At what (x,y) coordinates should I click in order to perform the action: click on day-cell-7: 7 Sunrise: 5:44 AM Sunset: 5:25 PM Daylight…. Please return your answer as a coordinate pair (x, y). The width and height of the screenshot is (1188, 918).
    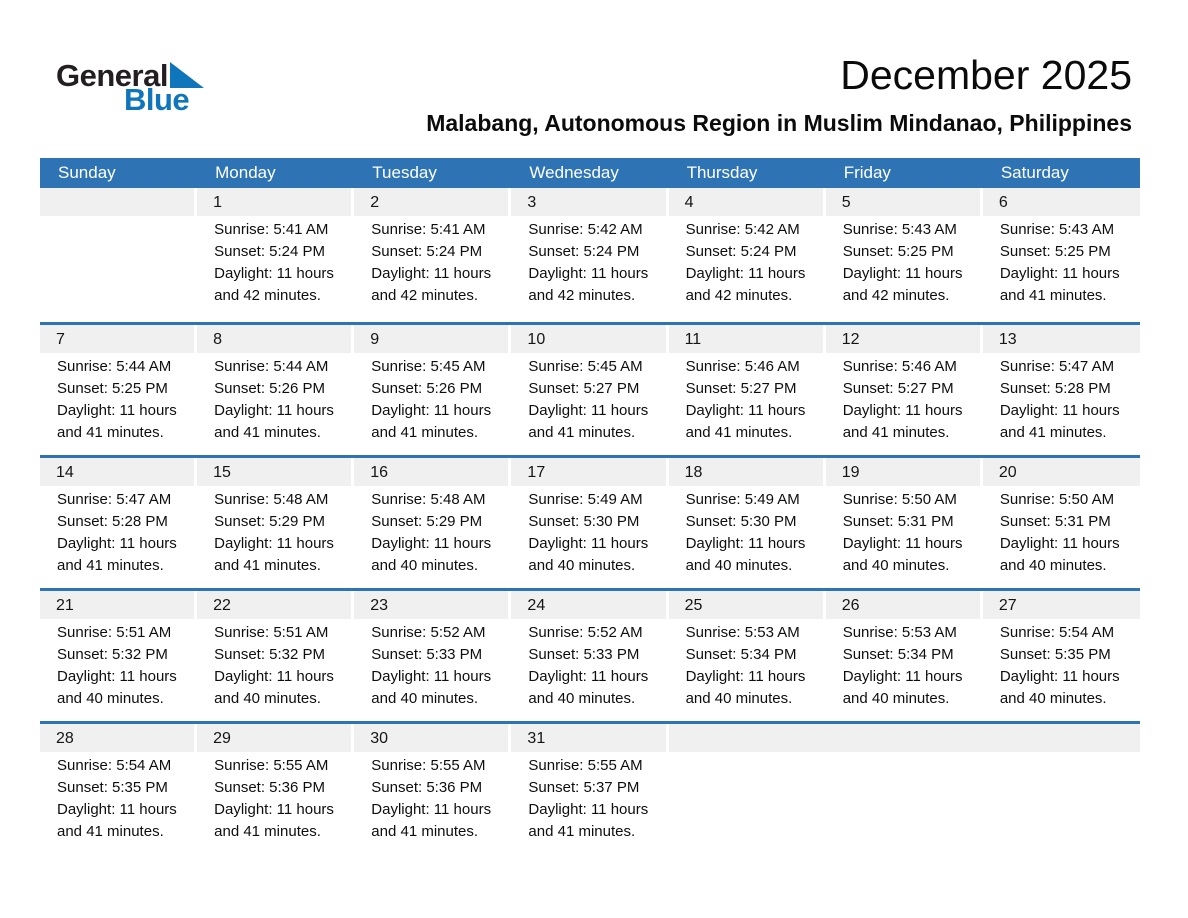
    Looking at the image, I should click on (118, 390).